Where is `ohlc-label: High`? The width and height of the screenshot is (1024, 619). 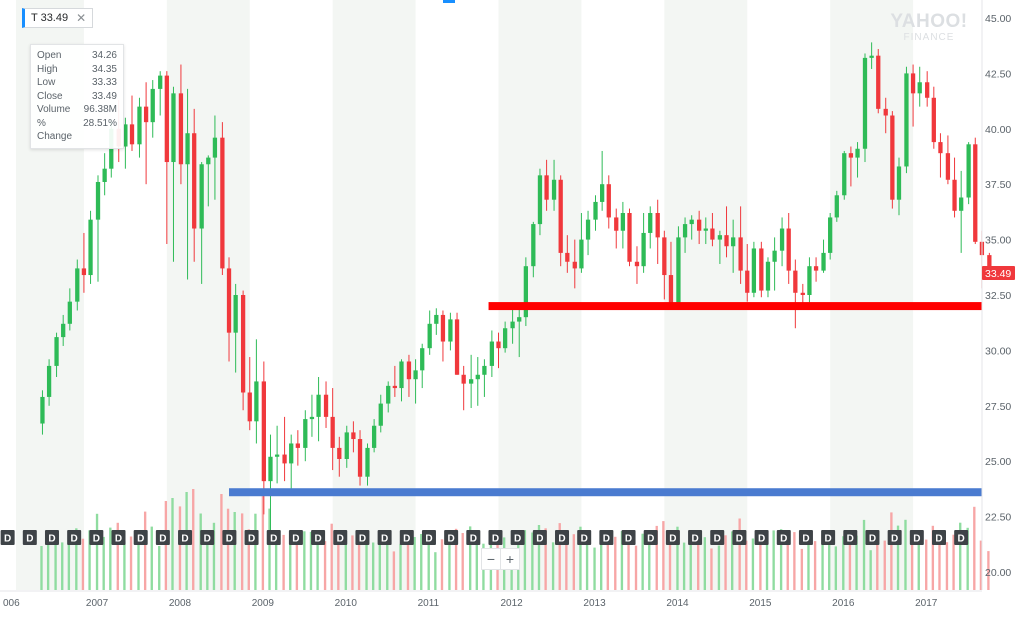 ohlc-label: High is located at coordinates (47, 69).